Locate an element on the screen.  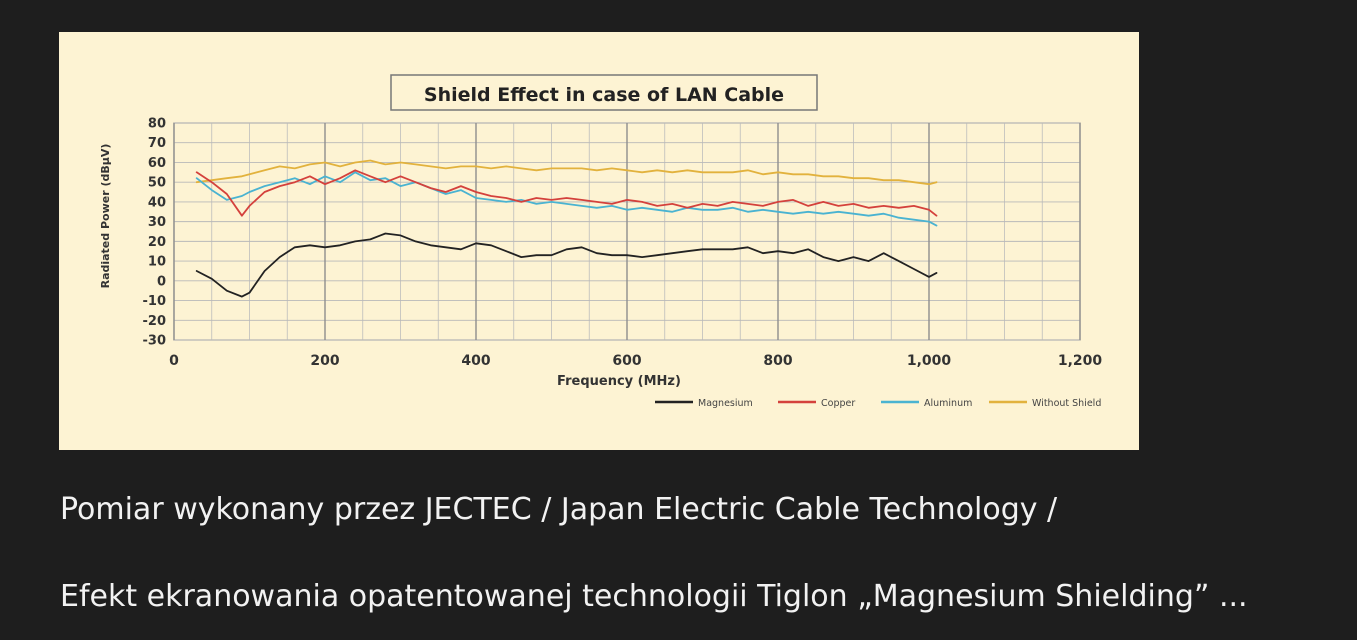
y-tick-label: 0 is located at coordinates (161, 281).